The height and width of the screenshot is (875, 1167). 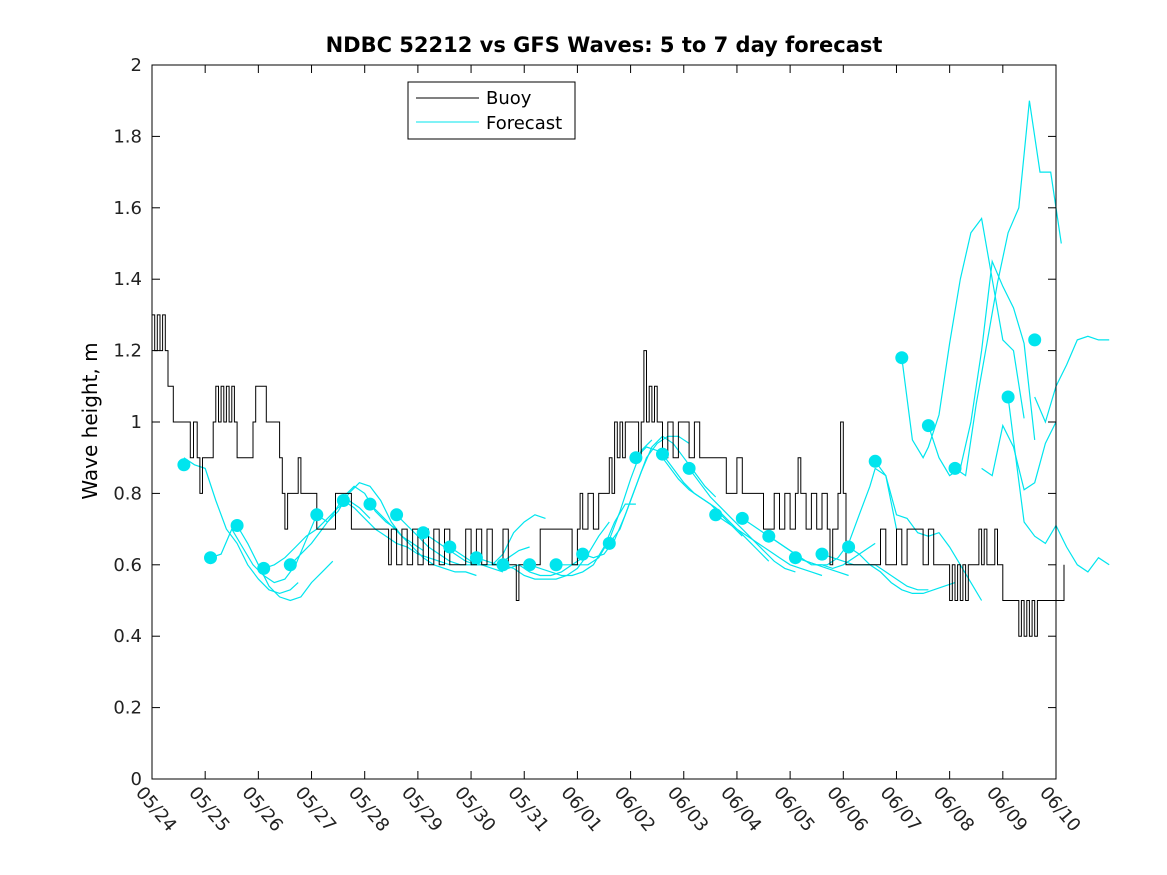 I want to click on y-tick-label: 0.4, so click(x=127, y=636).